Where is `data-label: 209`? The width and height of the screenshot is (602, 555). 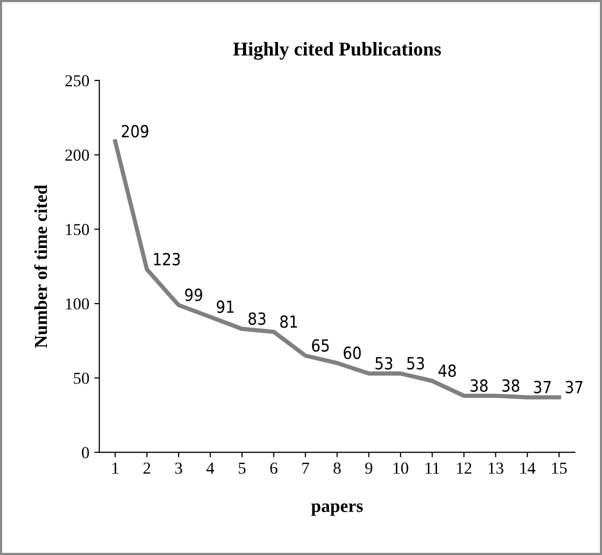
data-label: 209 is located at coordinates (135, 131).